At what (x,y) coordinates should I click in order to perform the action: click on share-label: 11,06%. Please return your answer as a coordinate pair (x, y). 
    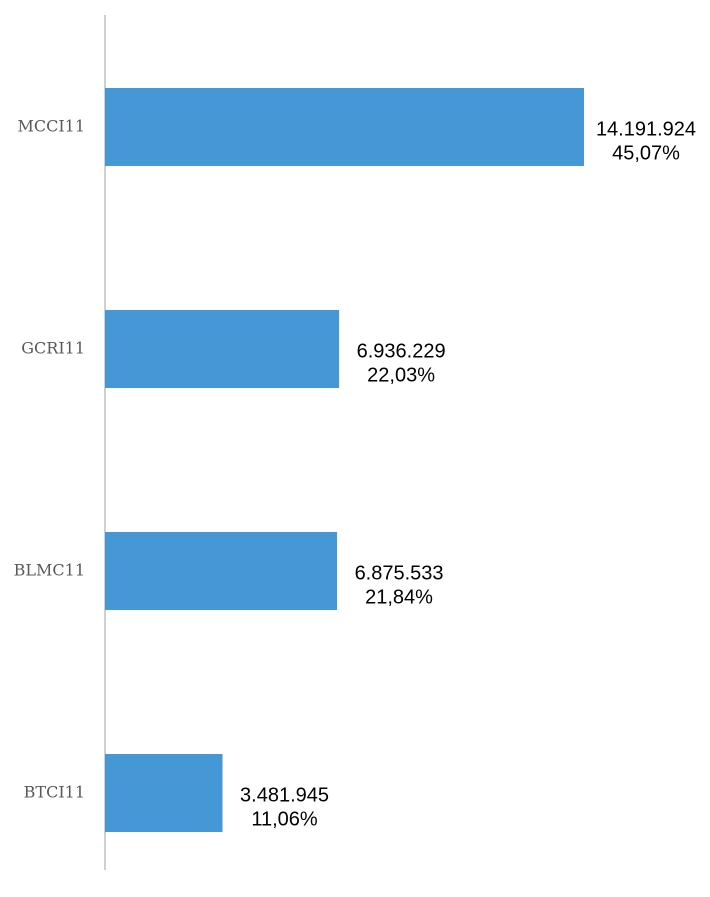
    Looking at the image, I should click on (284, 819).